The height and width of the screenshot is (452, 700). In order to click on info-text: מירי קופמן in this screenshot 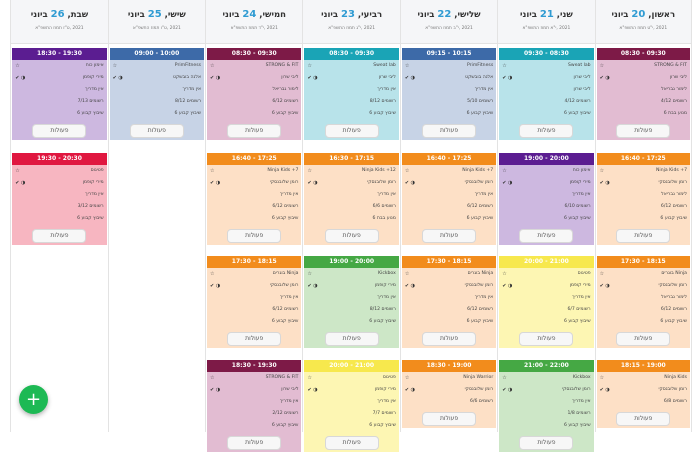, I will do `click(580, 182)`.